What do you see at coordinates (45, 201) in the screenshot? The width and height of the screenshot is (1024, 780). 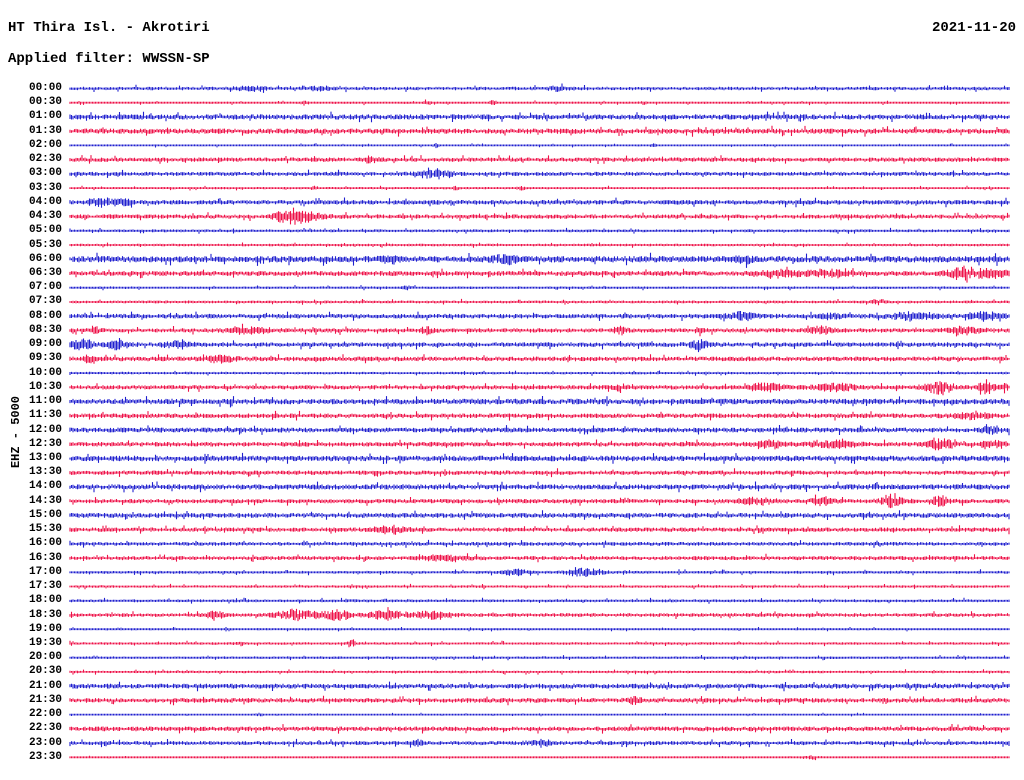 I see `trace-row-time-label: 04:00` at bounding box center [45, 201].